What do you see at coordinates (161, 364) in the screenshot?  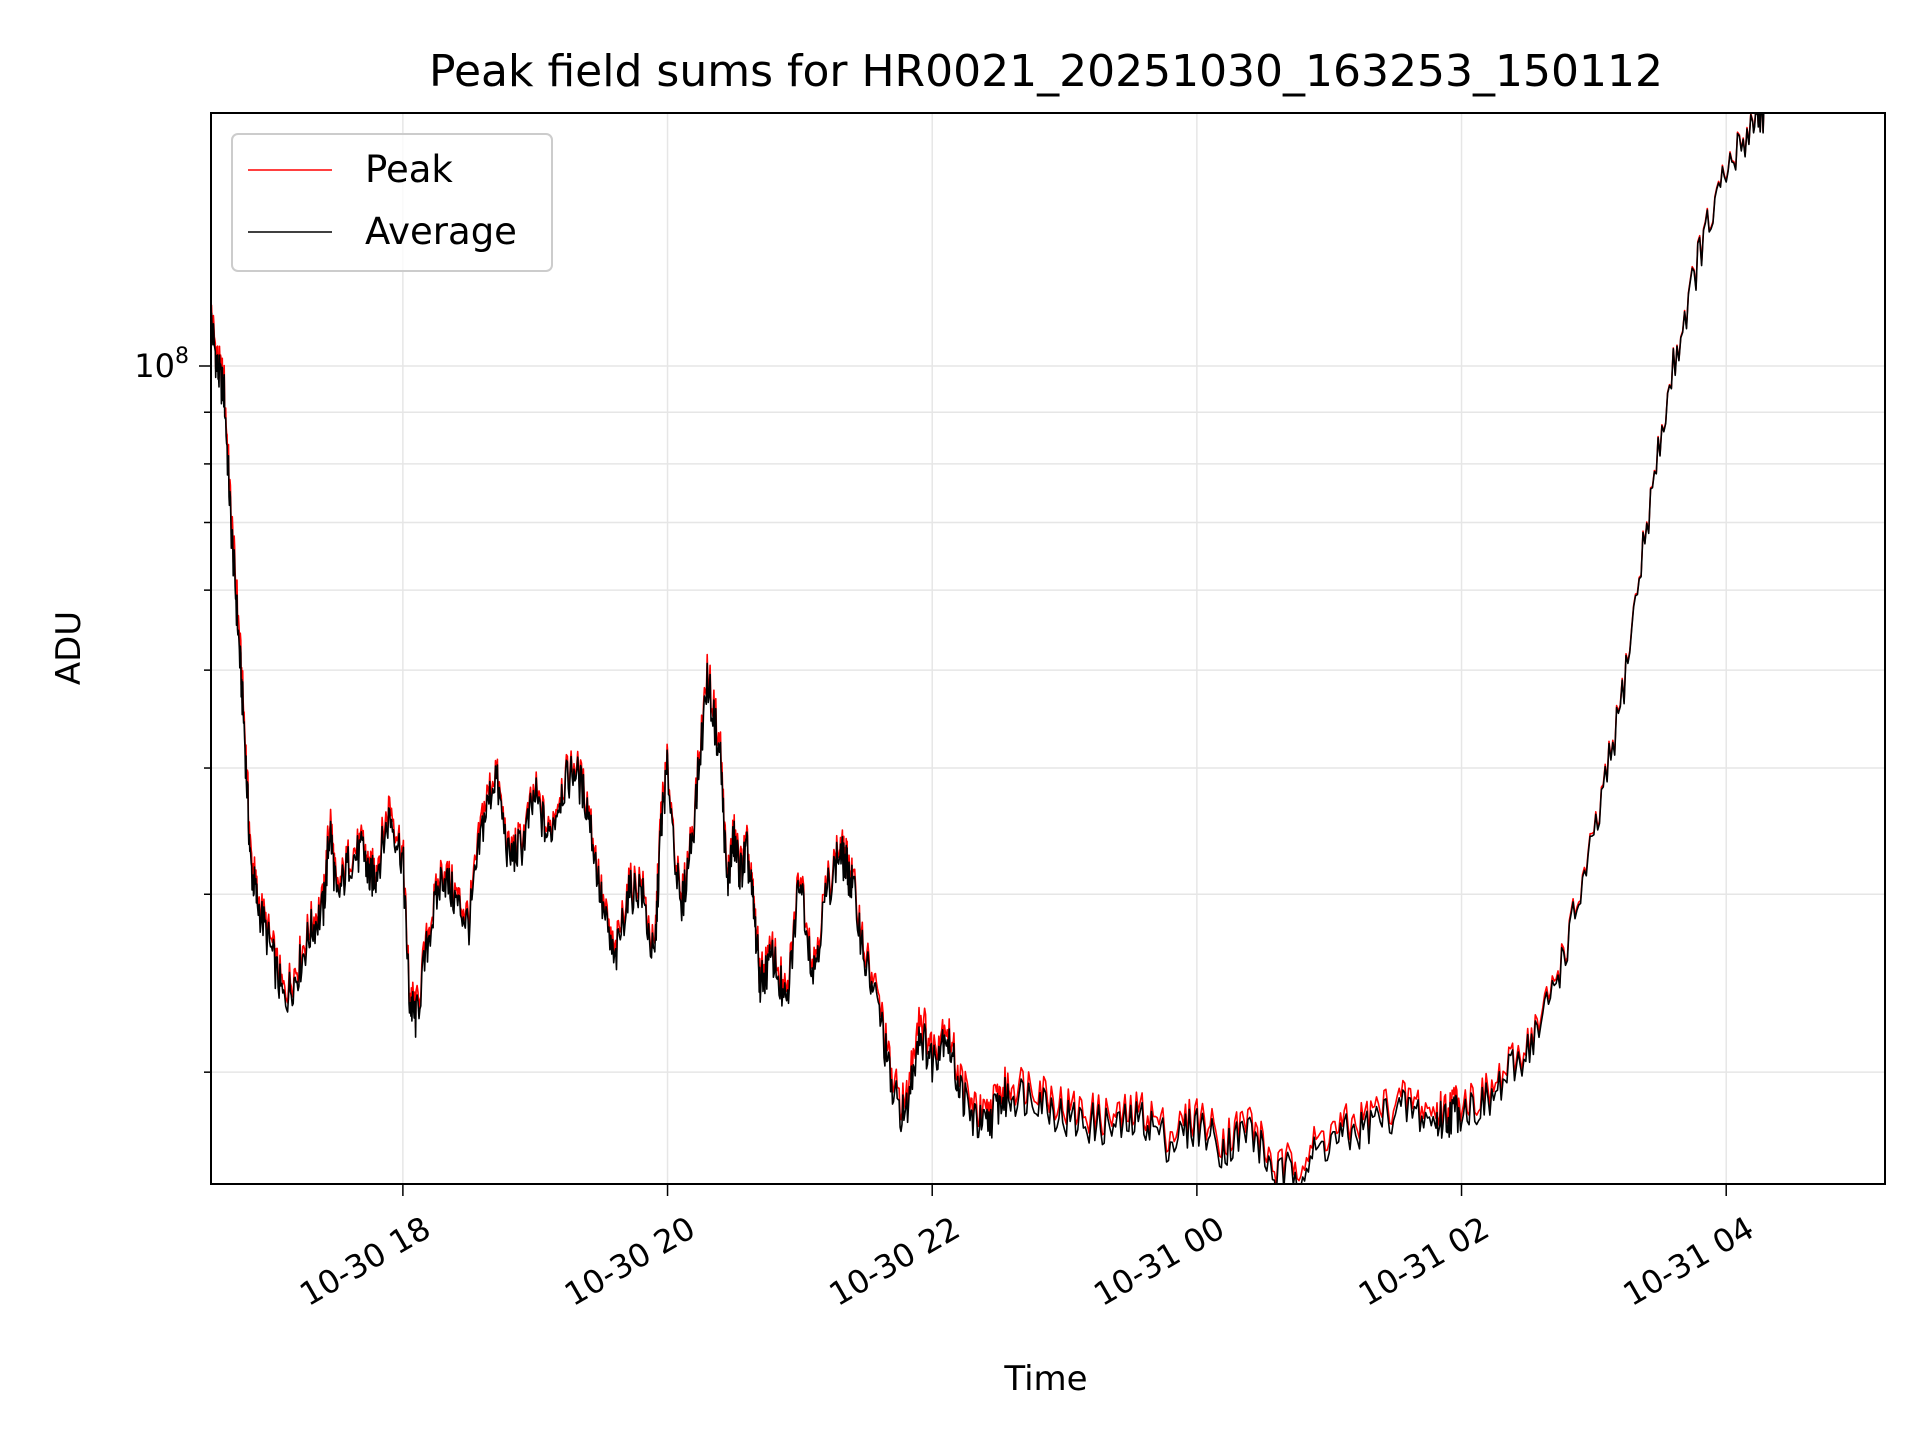 I see `y-tick-label: 108` at bounding box center [161, 364].